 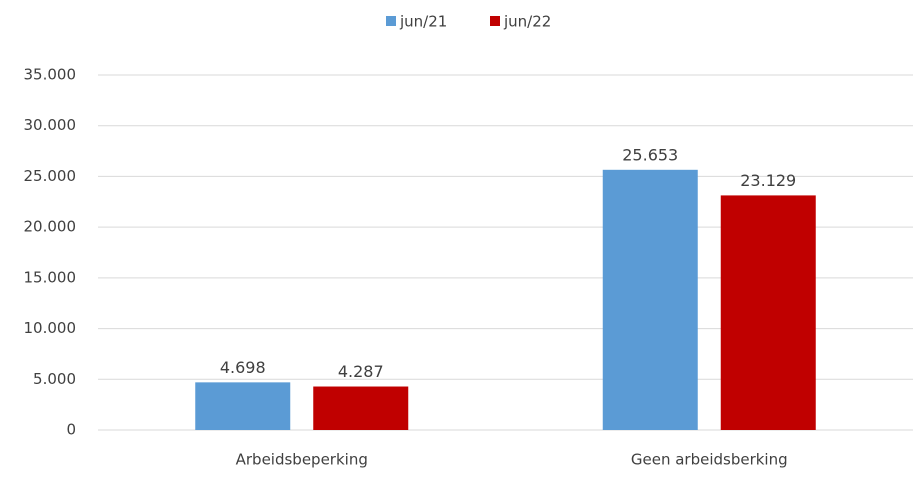 I want to click on y-tick-label: 25.000, so click(x=50, y=176).